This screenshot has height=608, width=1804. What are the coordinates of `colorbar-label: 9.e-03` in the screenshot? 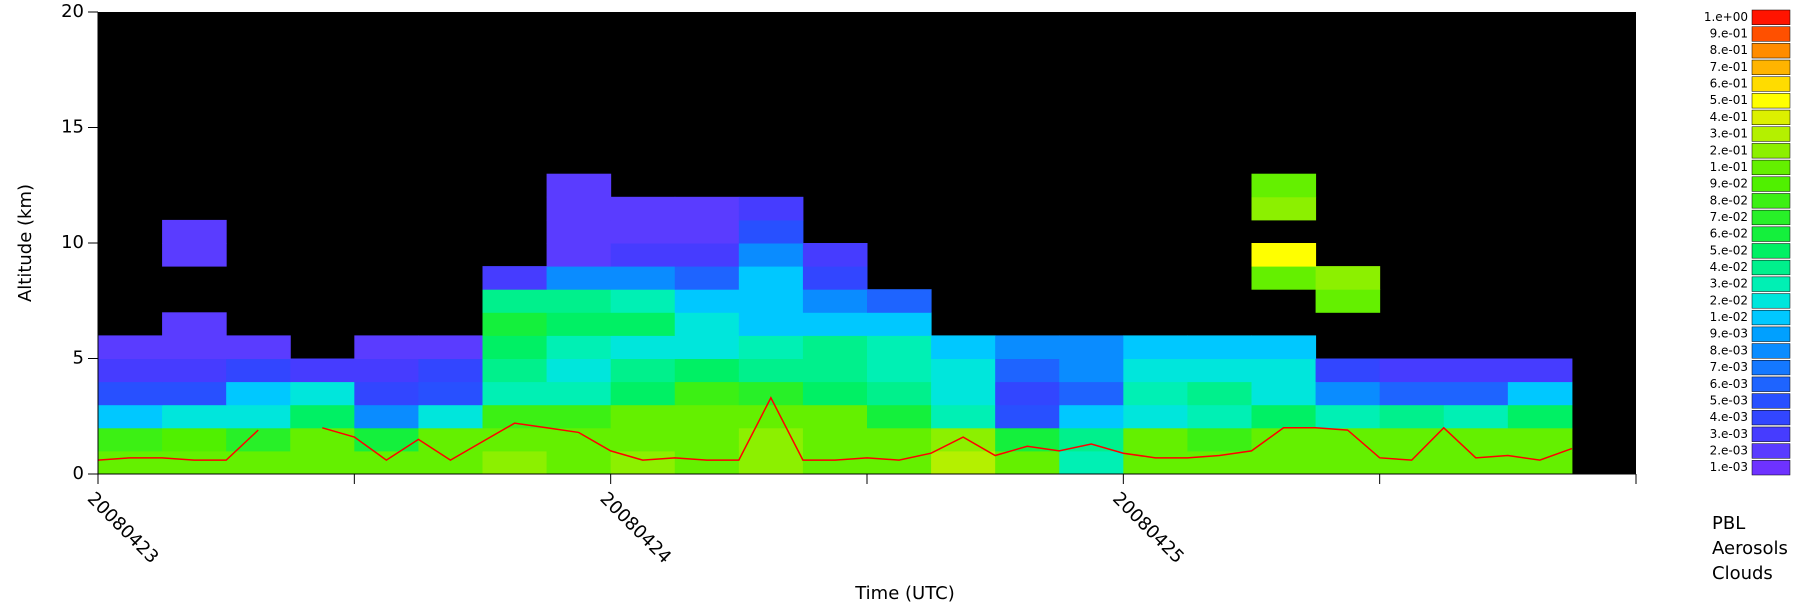 It's located at (1729, 334).